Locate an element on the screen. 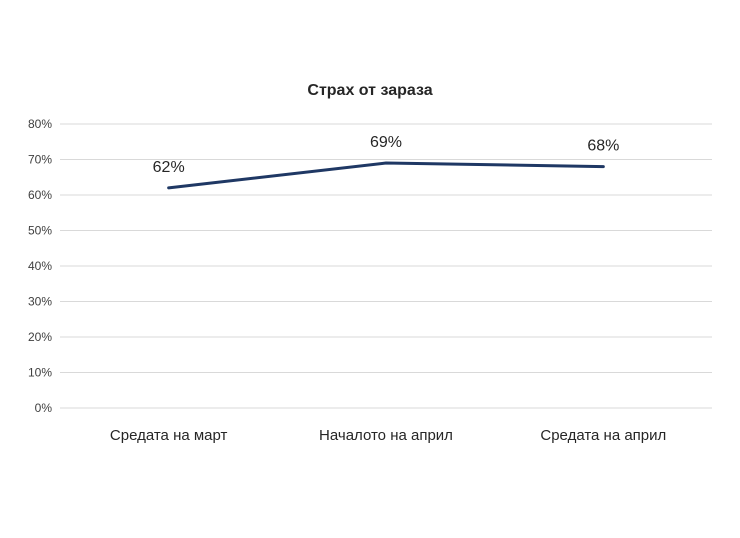 The width and height of the screenshot is (740, 538). y-axis-tick-label: 10% is located at coordinates (40, 373).